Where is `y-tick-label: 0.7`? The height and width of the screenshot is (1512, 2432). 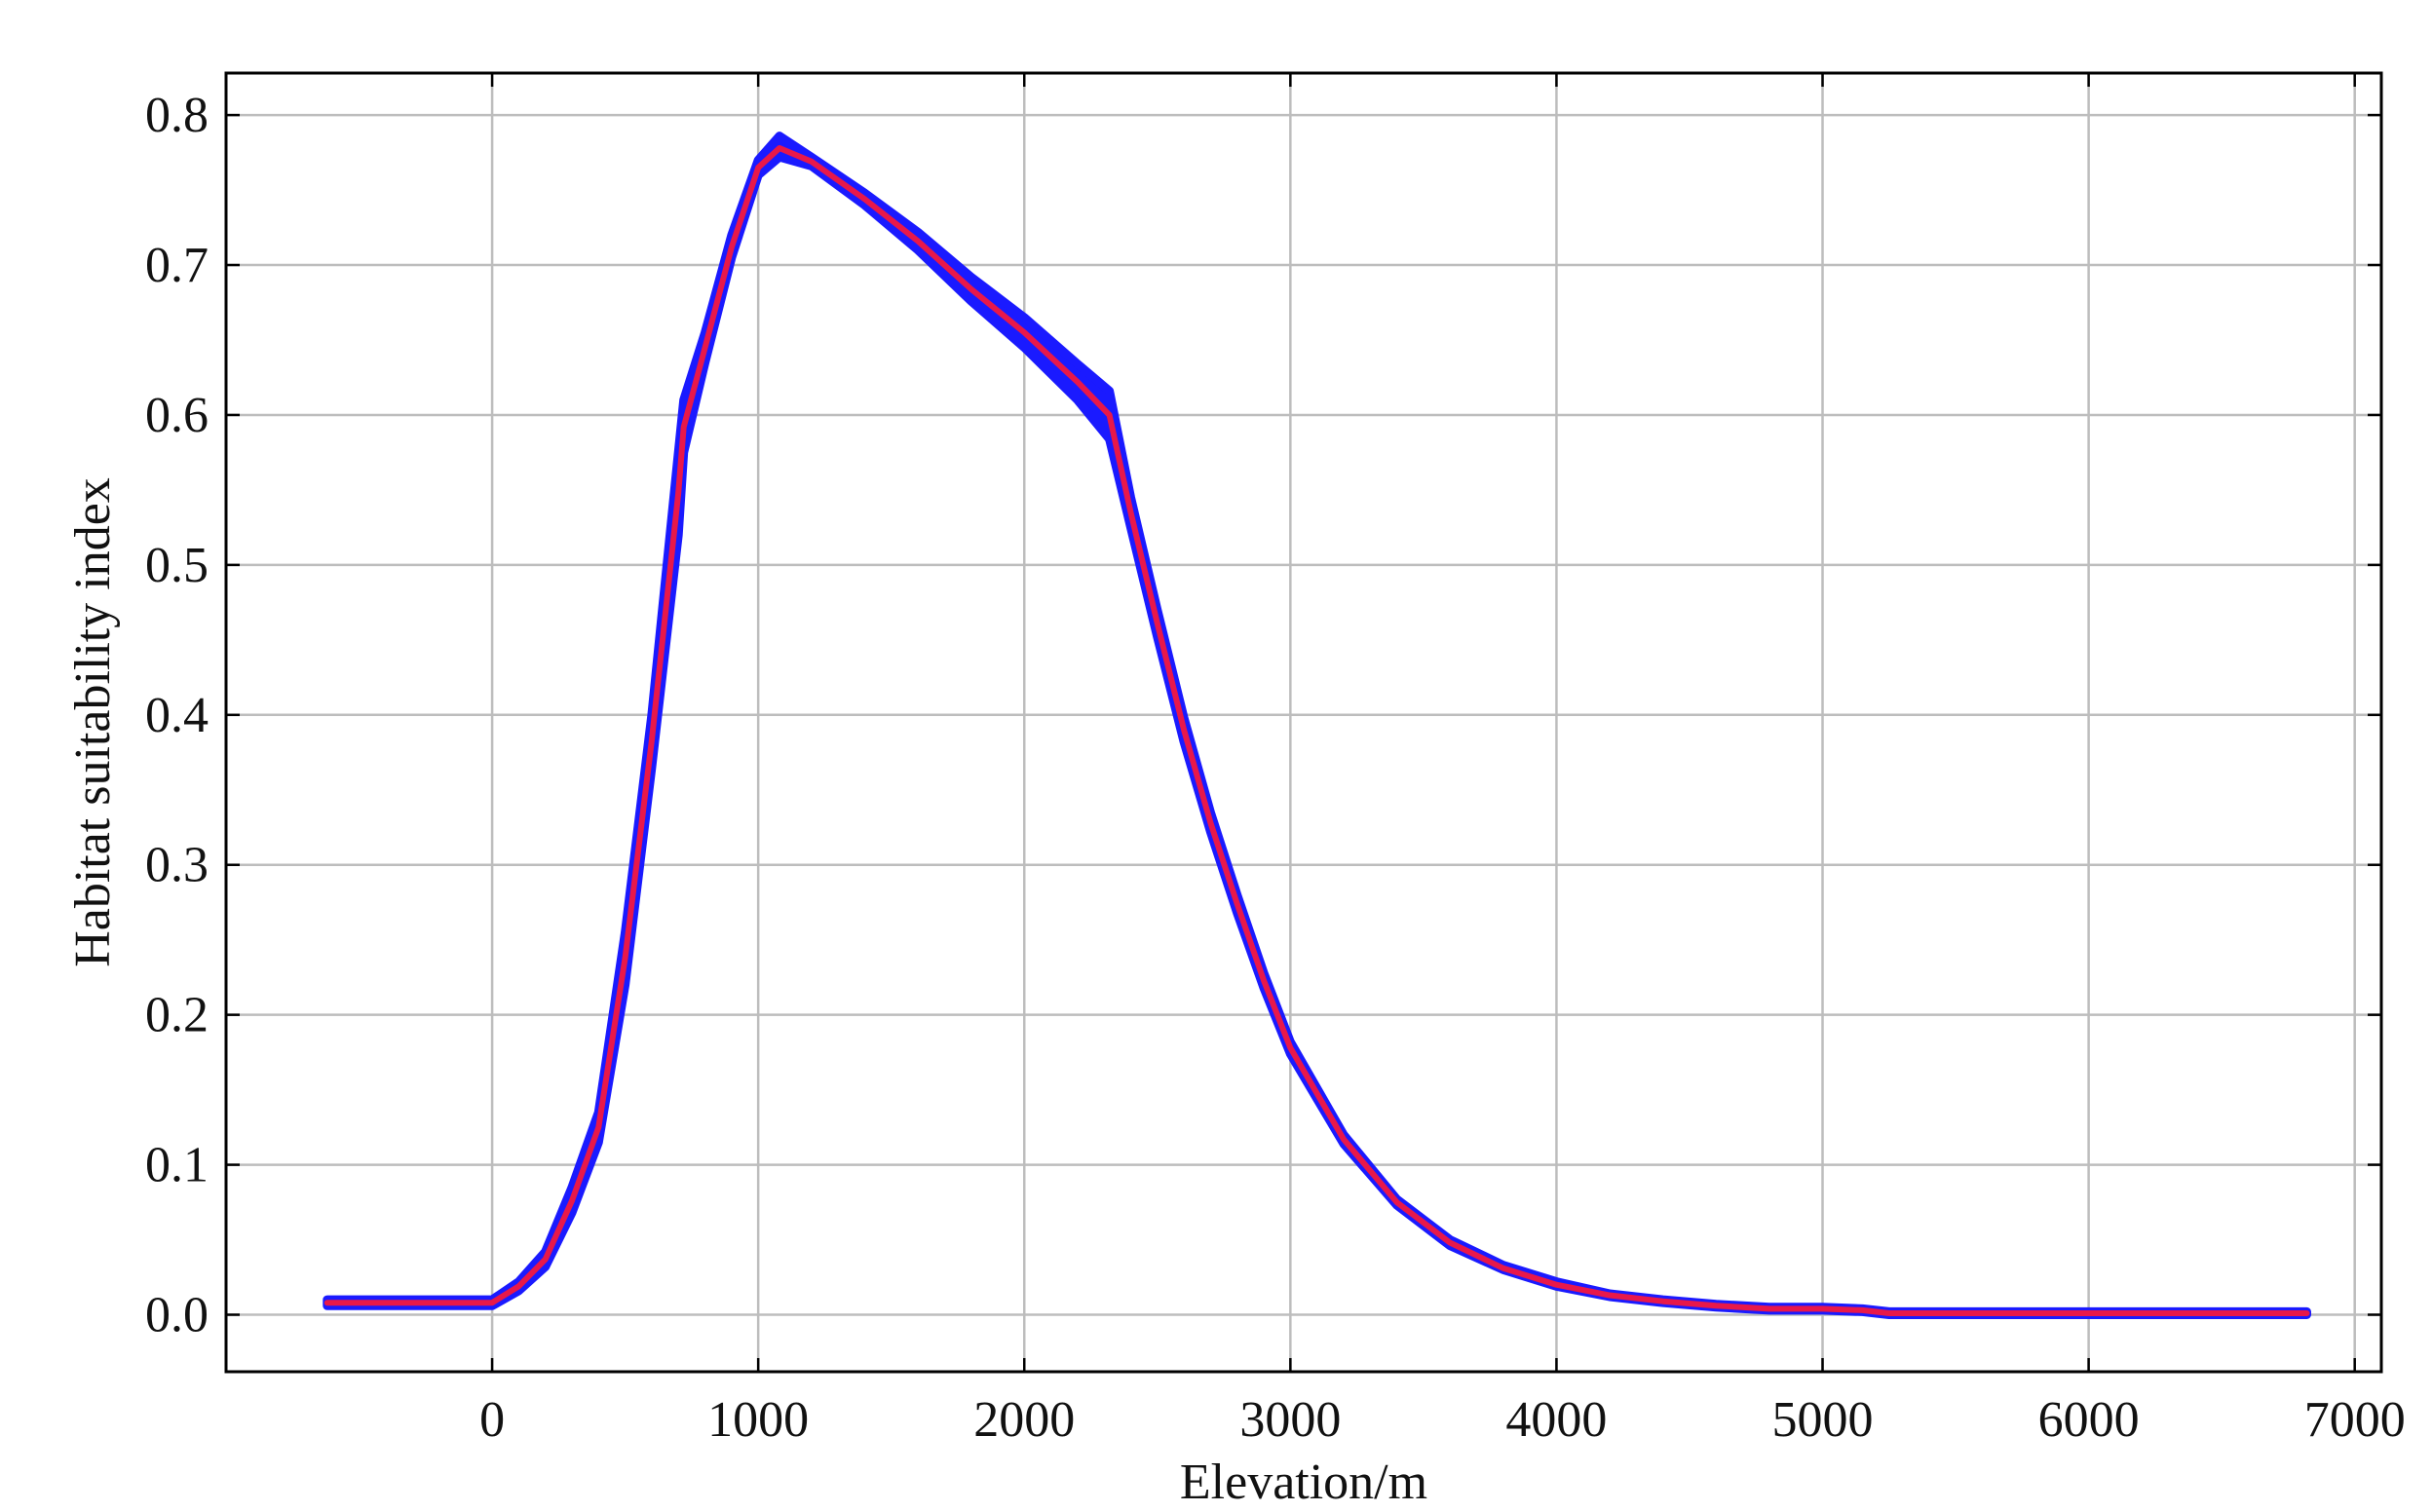 y-tick-label: 0.7 is located at coordinates (177, 265).